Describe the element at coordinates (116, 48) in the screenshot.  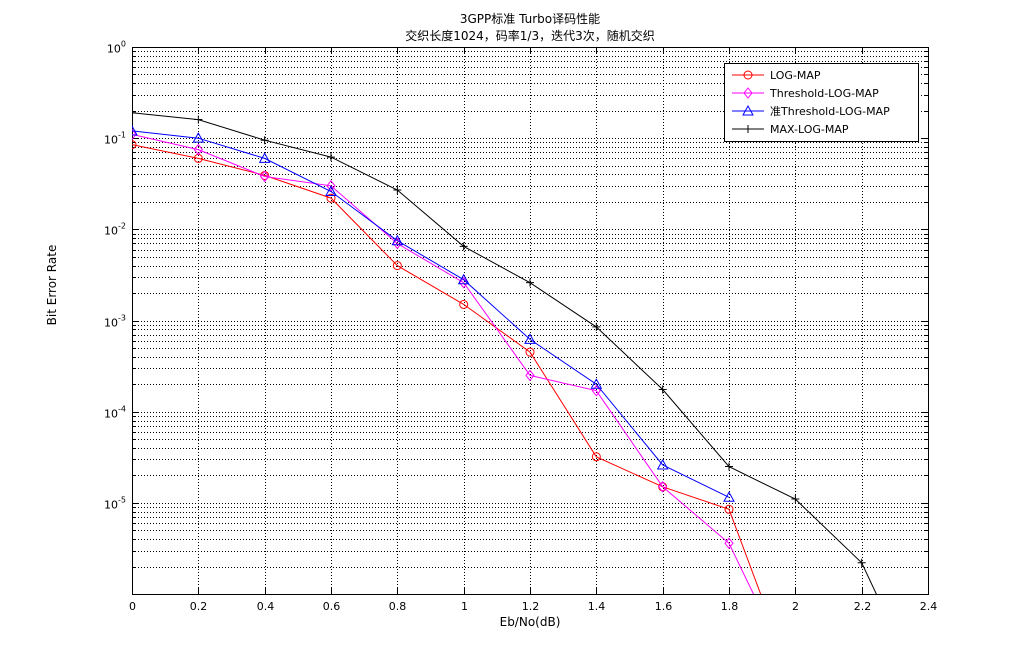
I see `y-tick-label: 10⁰` at that location.